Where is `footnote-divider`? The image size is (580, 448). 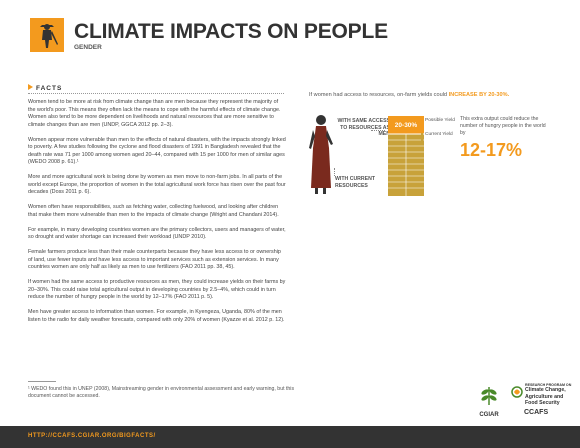 footnote-divider is located at coordinates (42, 381).